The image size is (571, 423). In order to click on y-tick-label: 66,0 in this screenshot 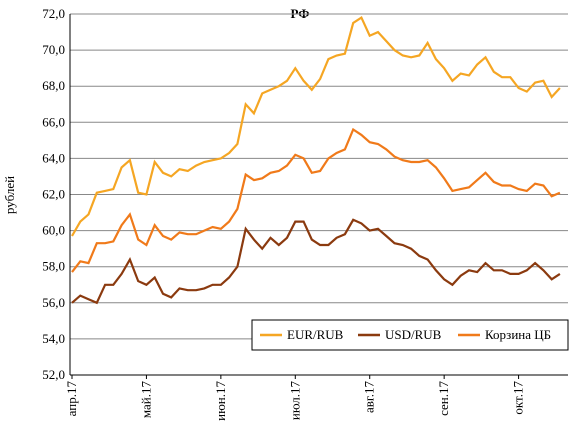, I will do `click(53, 121)`.